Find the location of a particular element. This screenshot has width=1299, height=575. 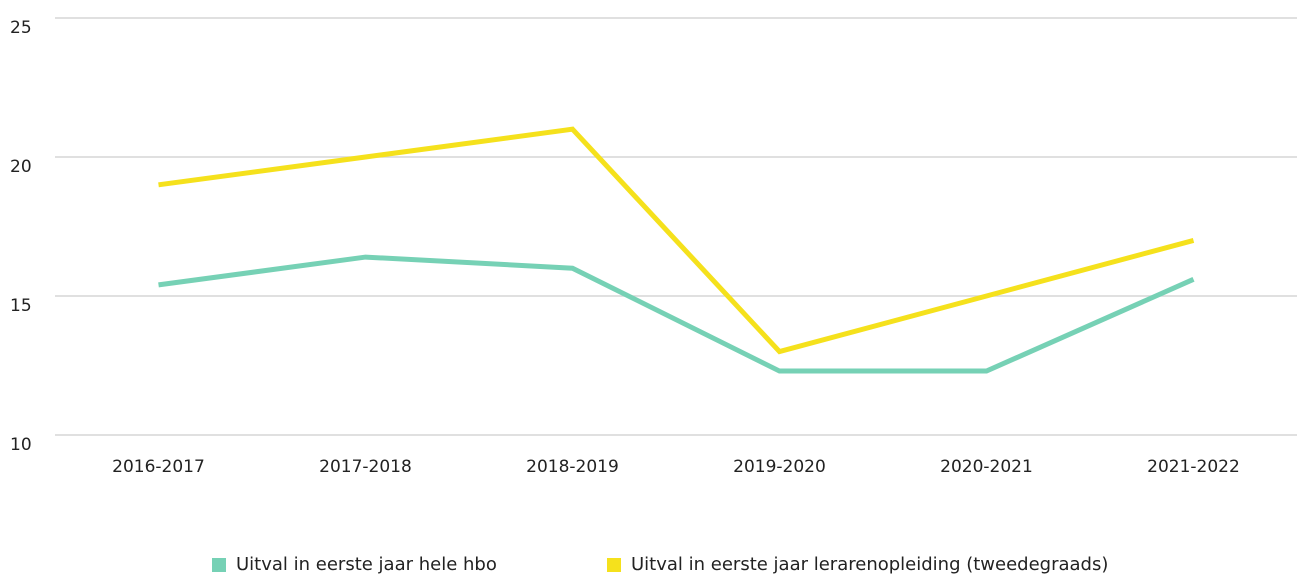

y-tick-label: 15 is located at coordinates (21, 306).